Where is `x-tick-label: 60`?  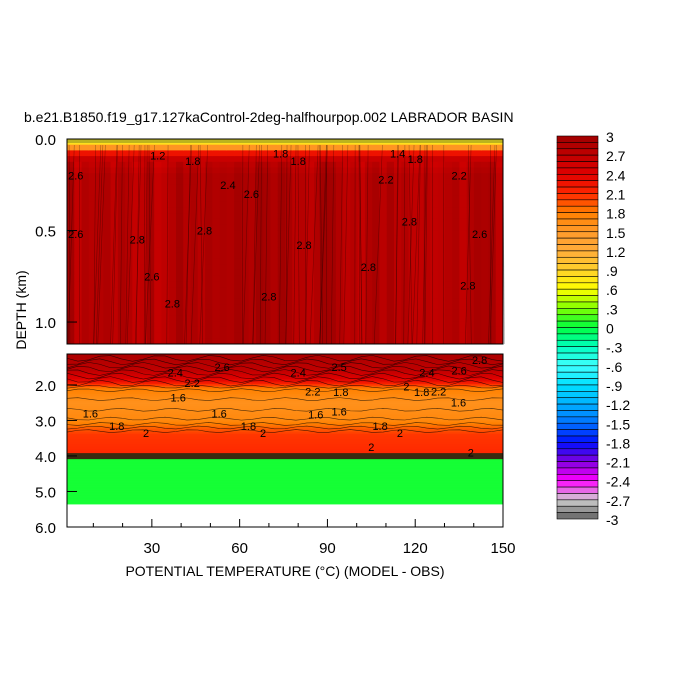 x-tick-label: 60 is located at coordinates (239, 548).